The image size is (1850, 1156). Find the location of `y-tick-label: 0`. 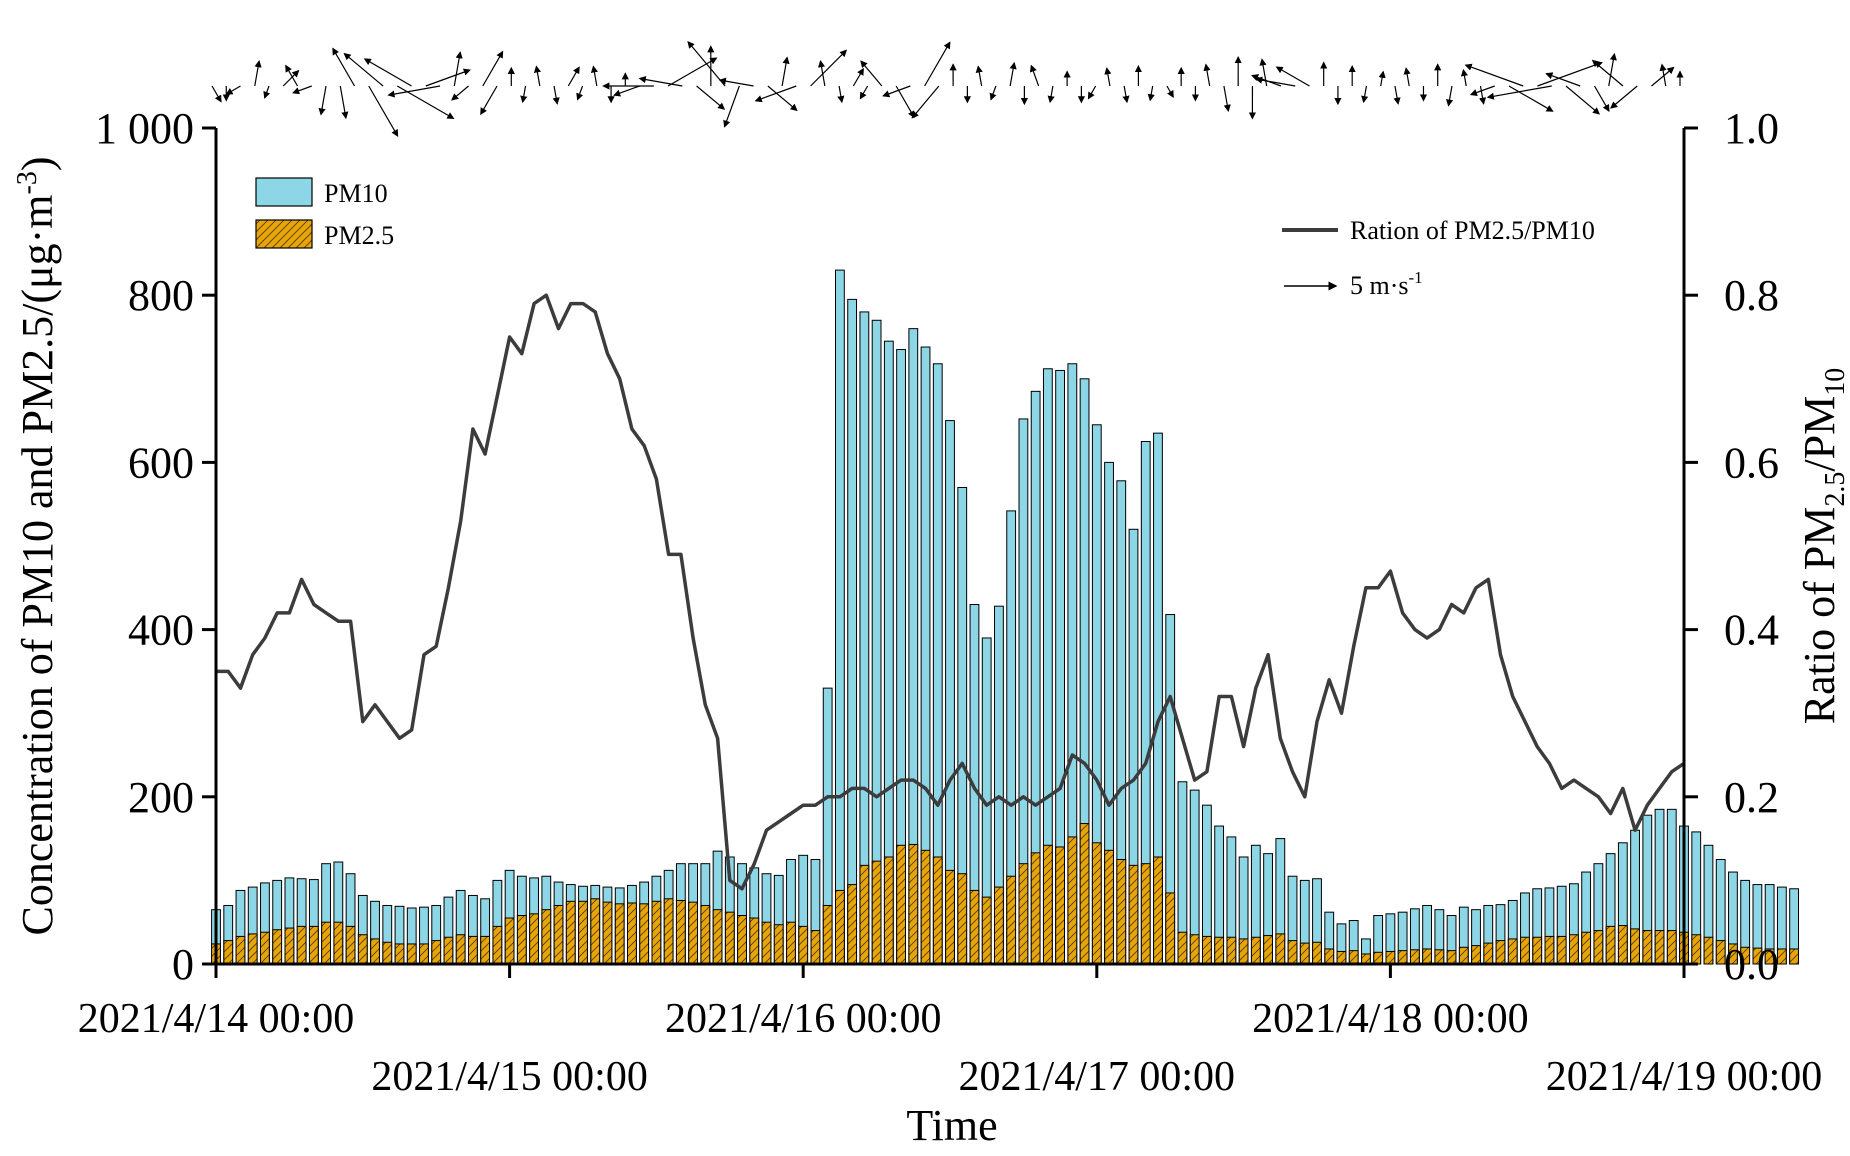

y-tick-label: 0 is located at coordinates (183, 964).